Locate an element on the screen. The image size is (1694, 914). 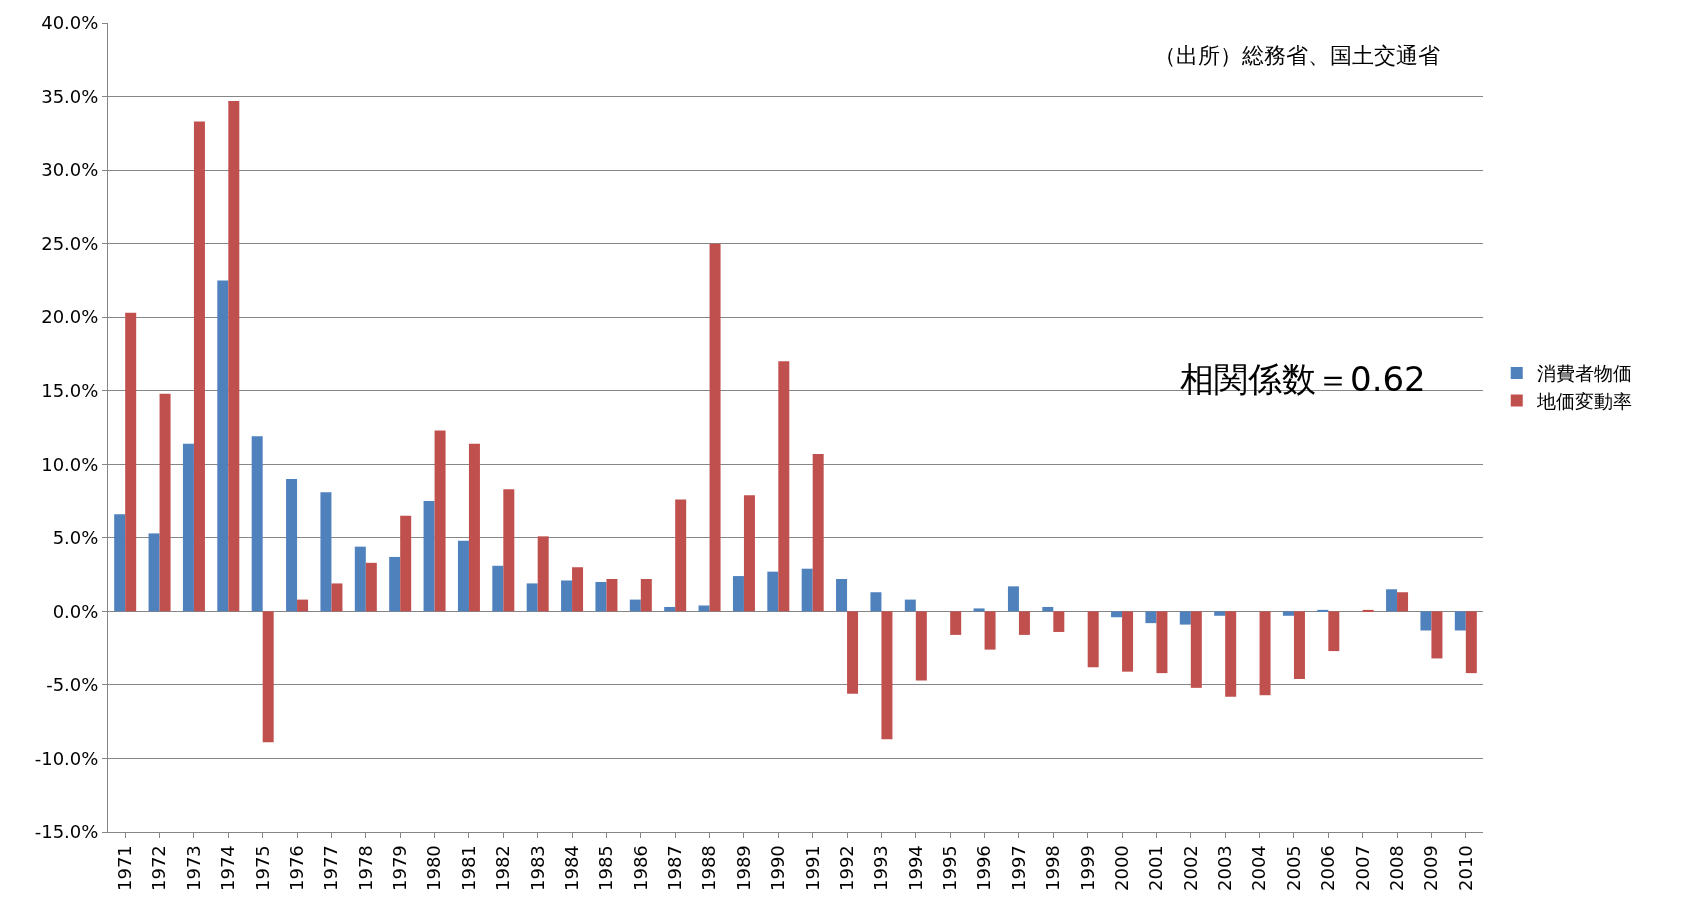
y-tick-label: 5.0% is located at coordinates (75, 538).